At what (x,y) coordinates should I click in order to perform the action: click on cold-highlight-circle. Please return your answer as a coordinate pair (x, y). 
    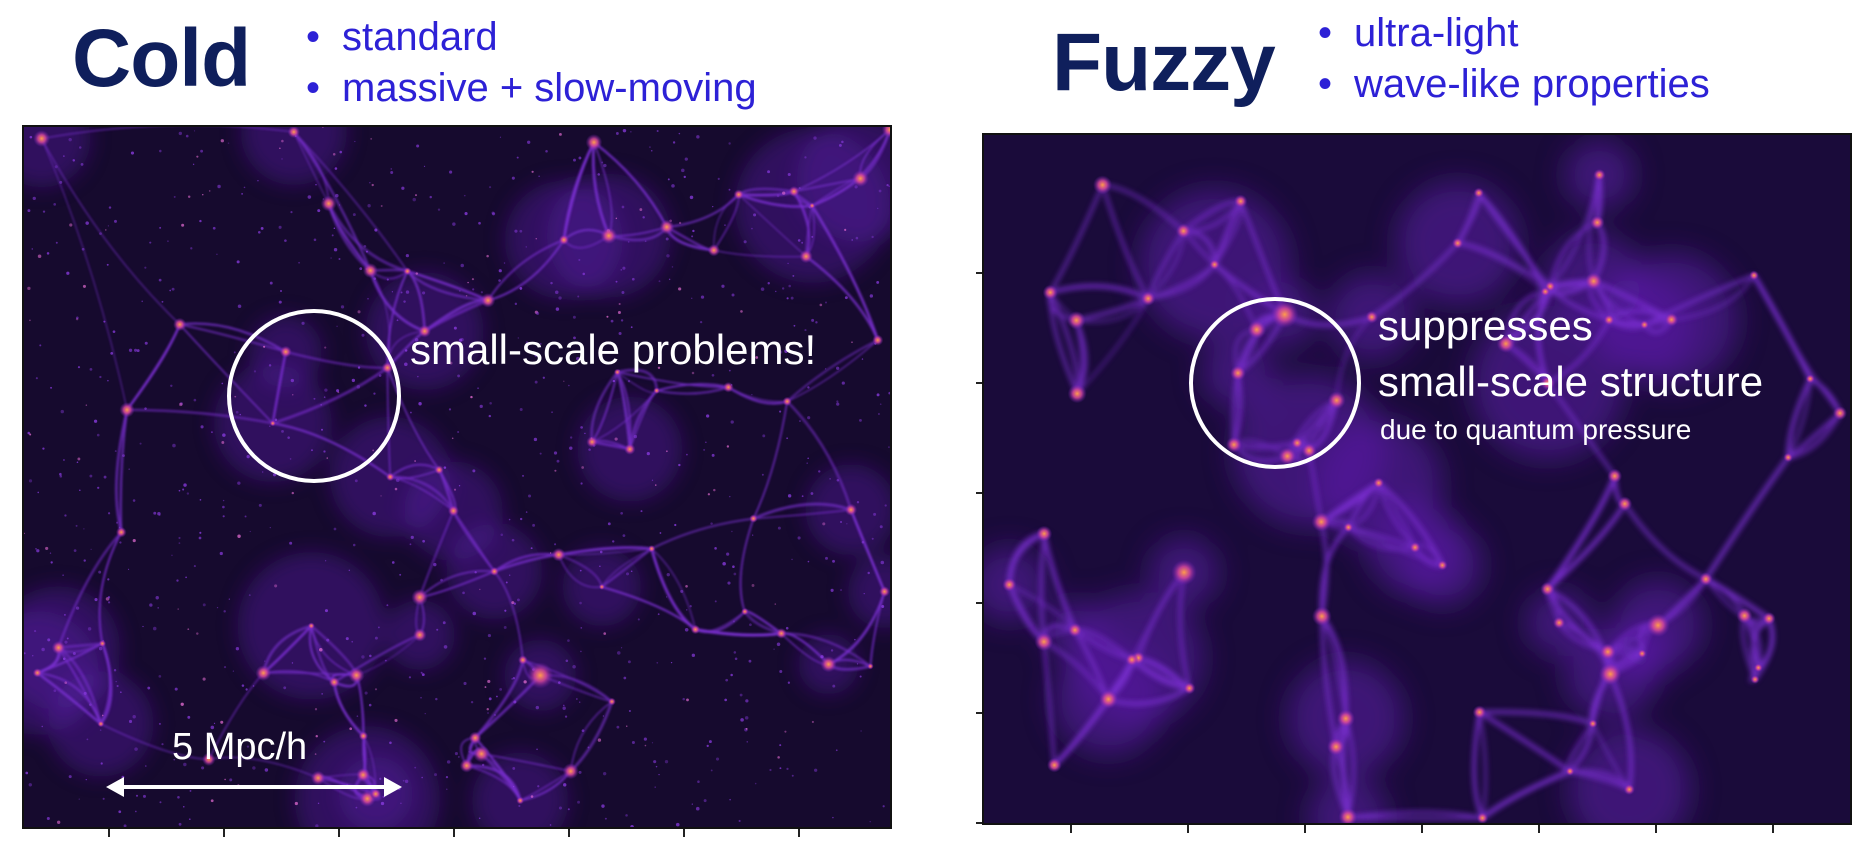
    Looking at the image, I should click on (314, 396).